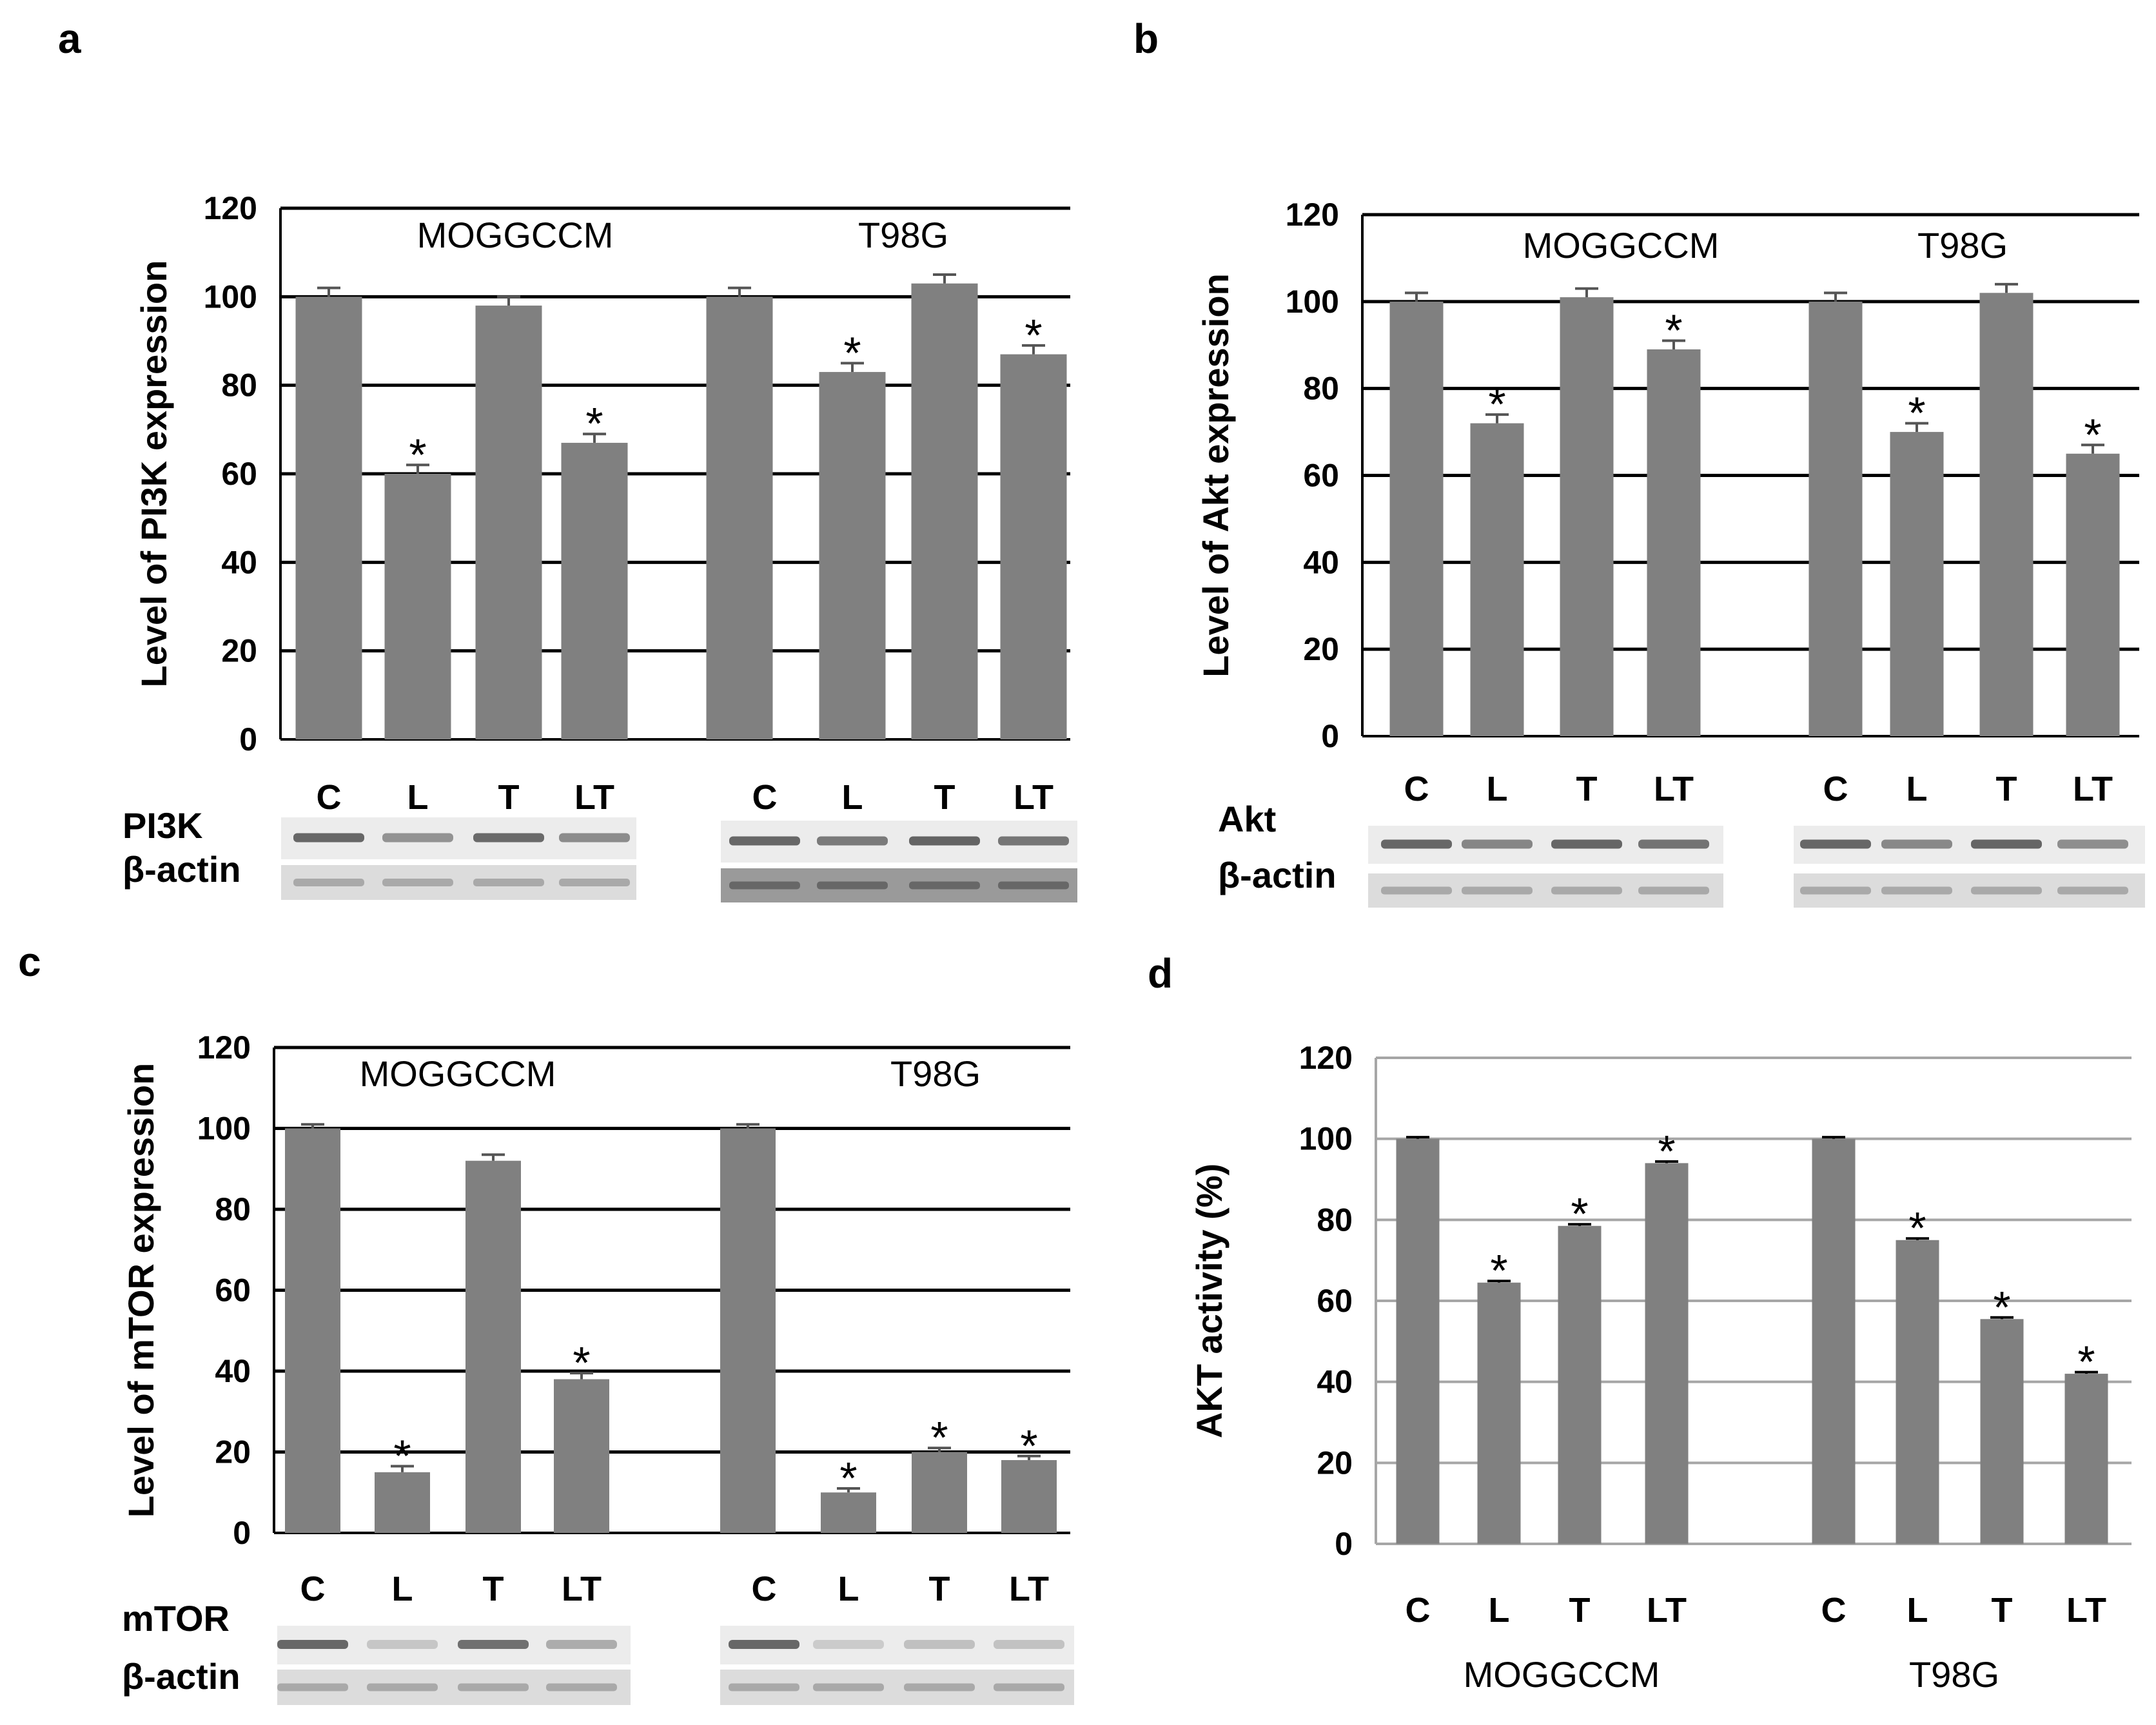 The height and width of the screenshot is (1725, 2156). What do you see at coordinates (176, 1619) in the screenshot?
I see `blot-protein-label: mTOR` at bounding box center [176, 1619].